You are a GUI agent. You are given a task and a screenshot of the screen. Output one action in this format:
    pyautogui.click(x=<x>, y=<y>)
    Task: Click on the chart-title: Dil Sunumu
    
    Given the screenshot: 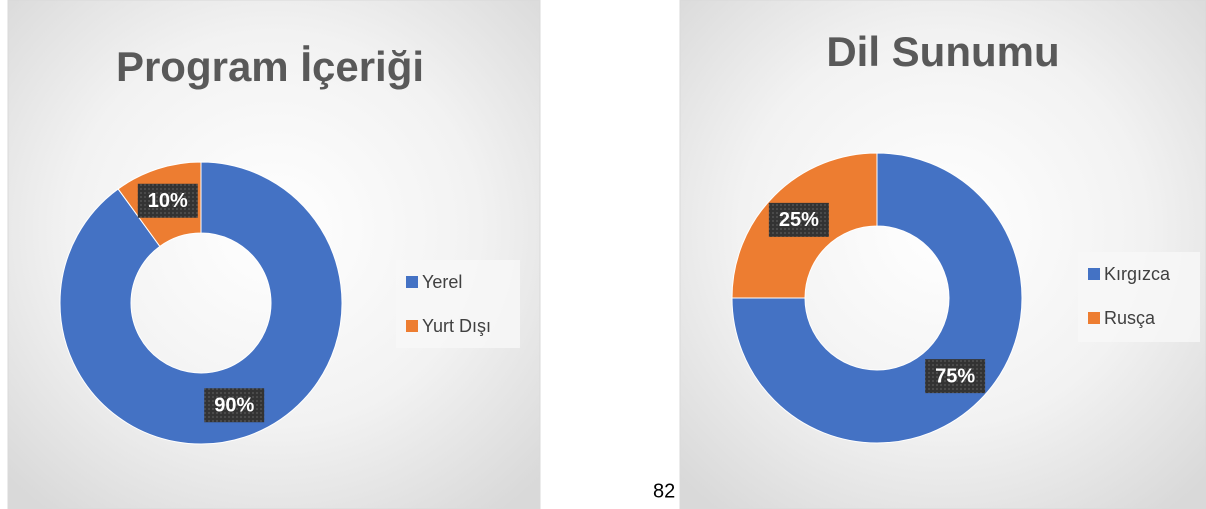 What is the action you would take?
    pyautogui.click(x=942, y=51)
    